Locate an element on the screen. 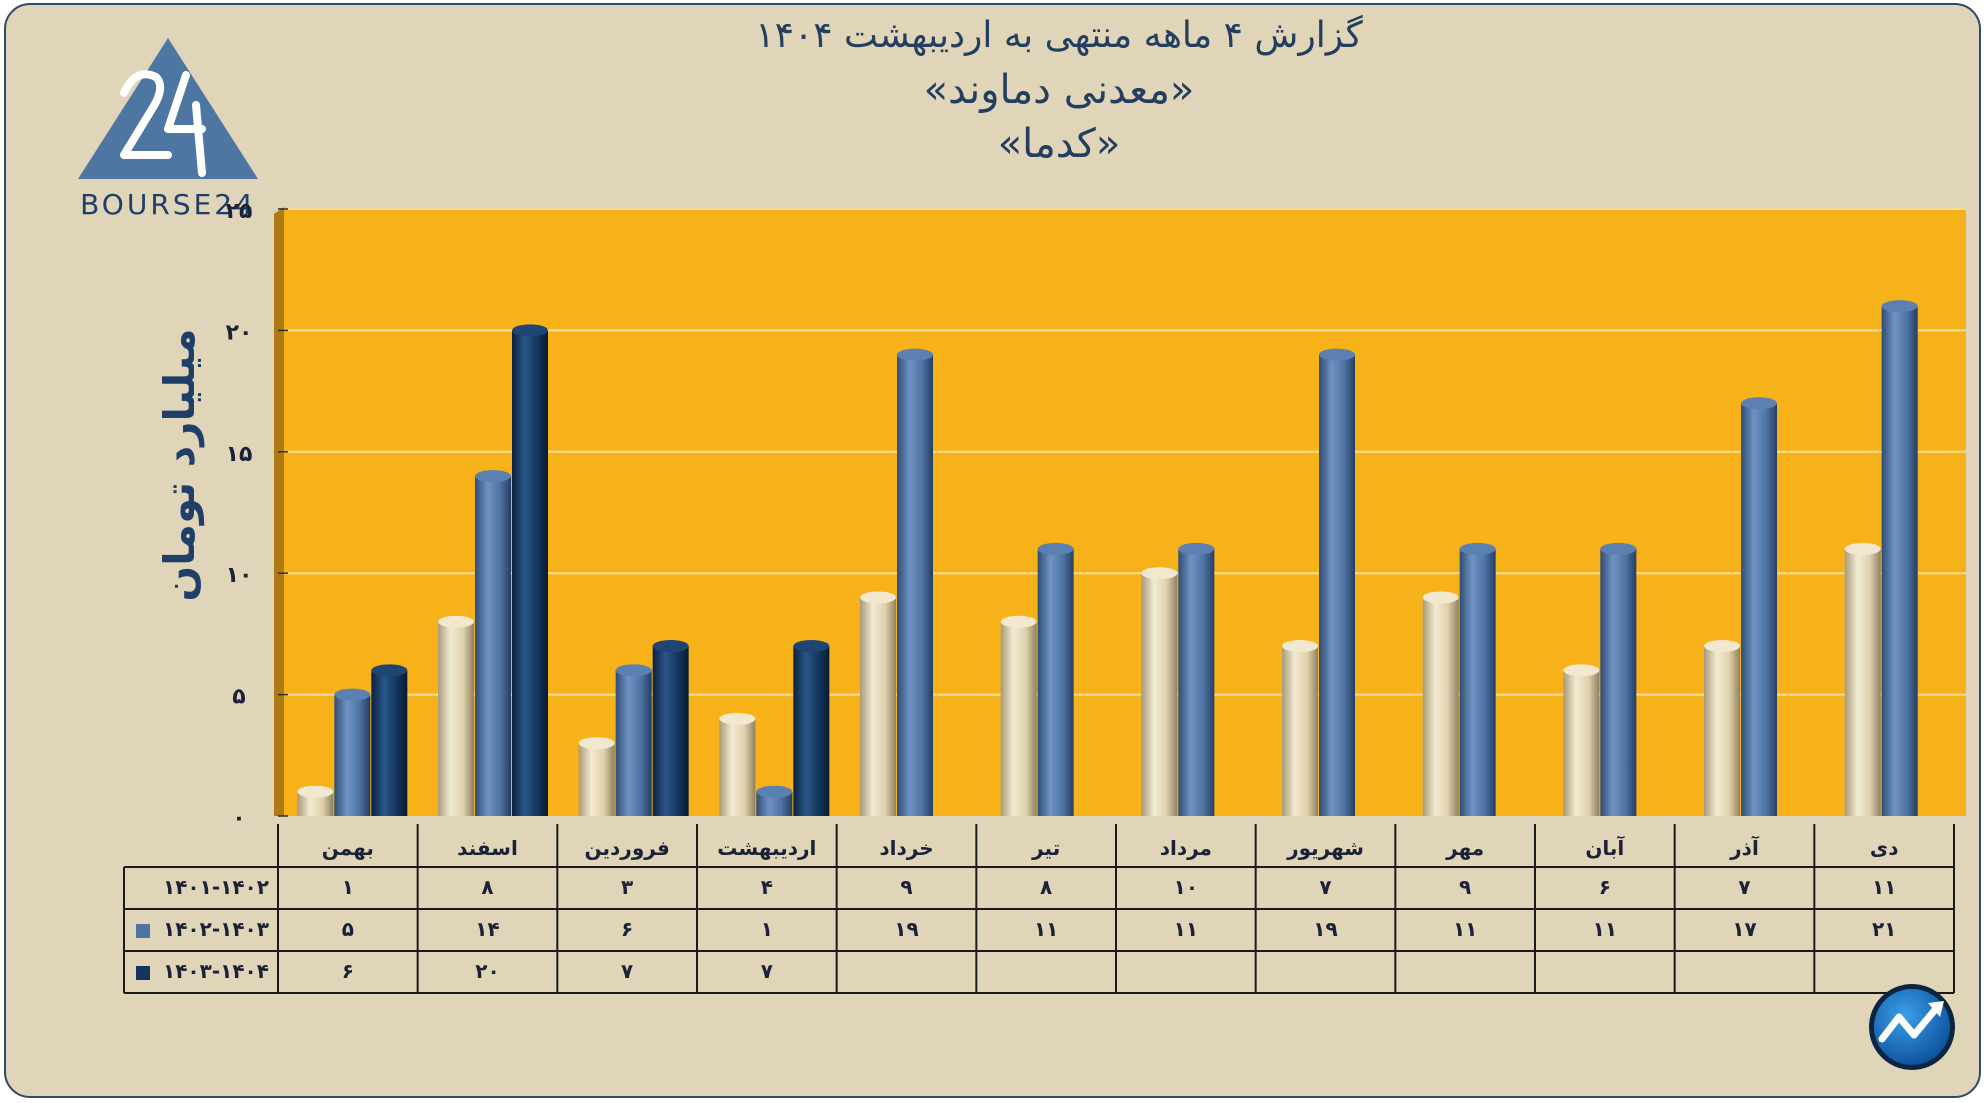 The height and width of the screenshot is (1103, 1987). table-cell-value: ۲۱ is located at coordinates (1884, 929).